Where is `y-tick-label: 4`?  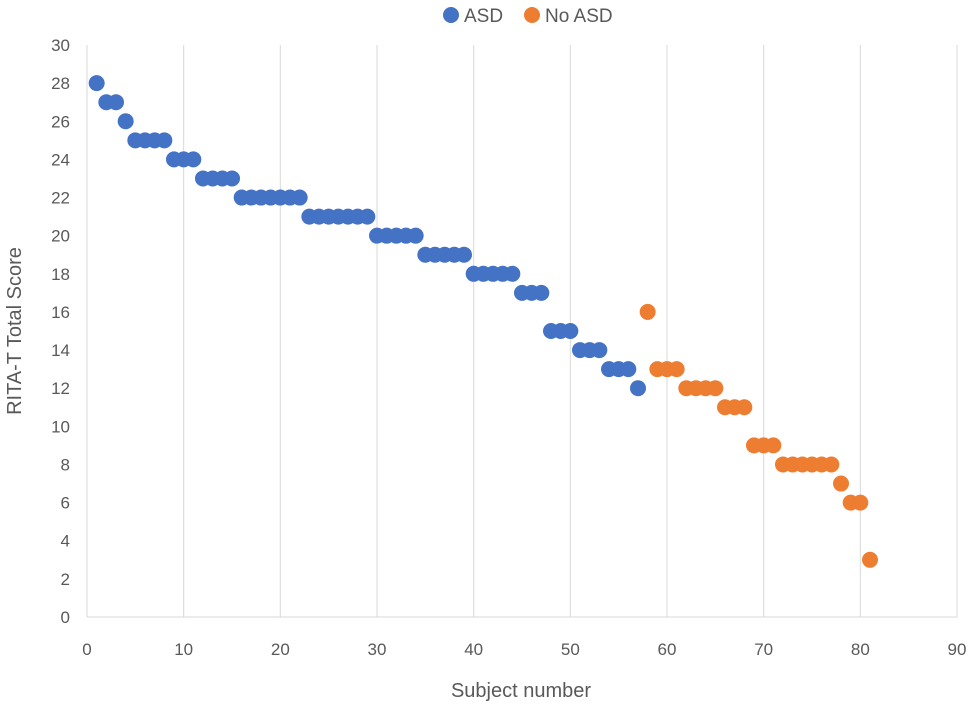 y-tick-label: 4 is located at coordinates (65, 541).